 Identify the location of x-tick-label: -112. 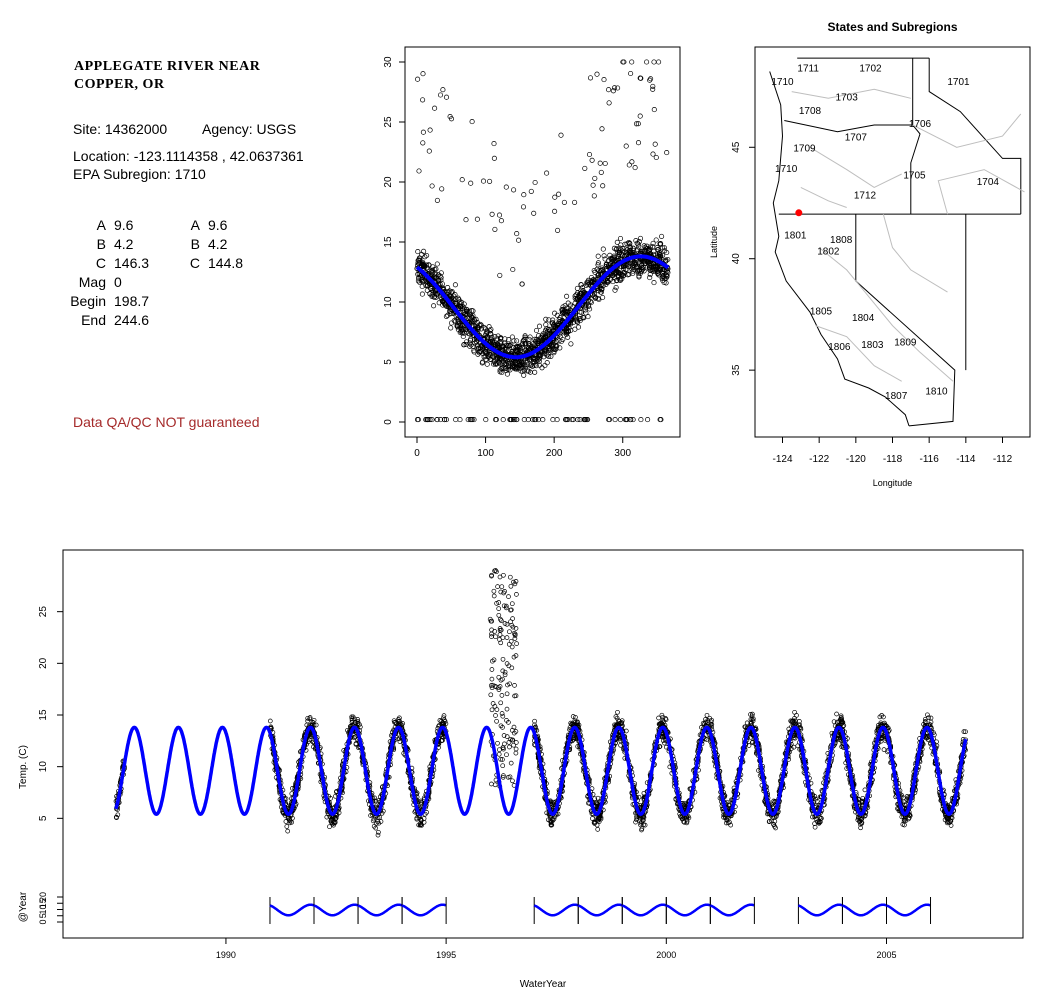
(1003, 459).